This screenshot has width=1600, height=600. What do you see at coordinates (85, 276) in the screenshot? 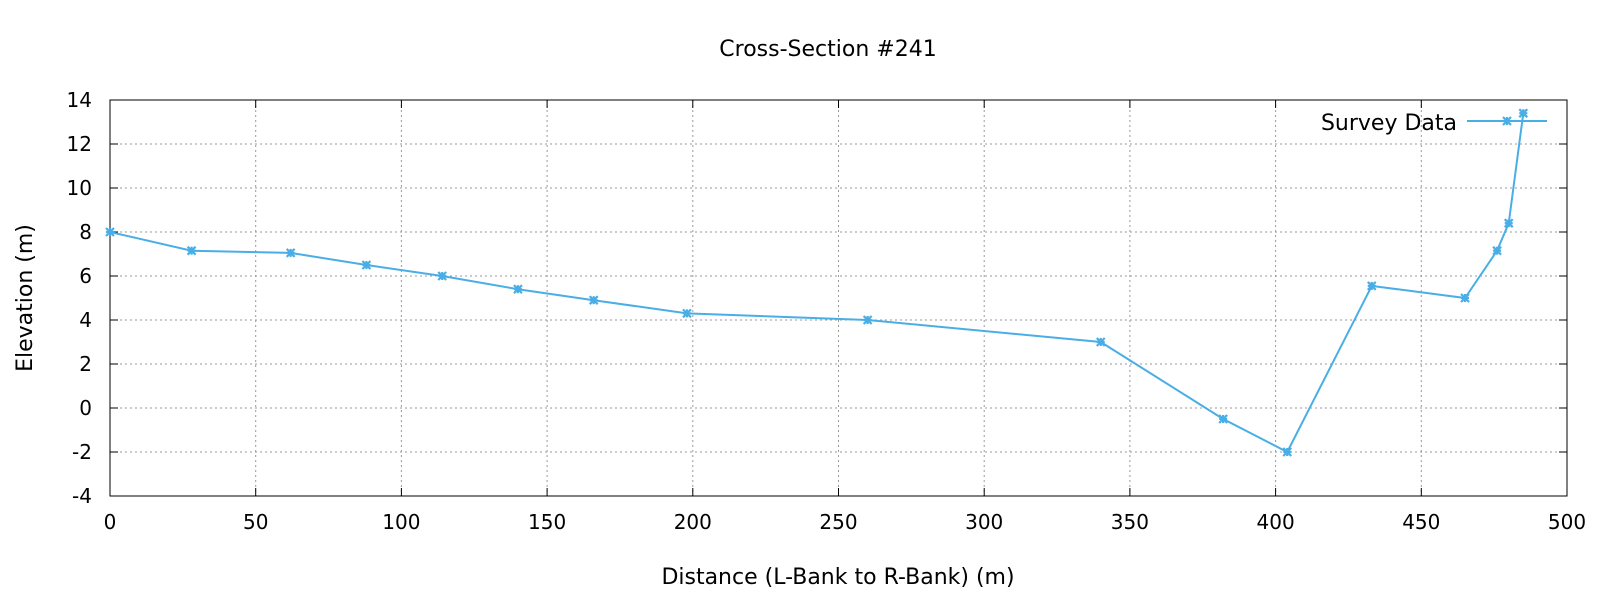
I see `y-tick-label: 6` at bounding box center [85, 276].